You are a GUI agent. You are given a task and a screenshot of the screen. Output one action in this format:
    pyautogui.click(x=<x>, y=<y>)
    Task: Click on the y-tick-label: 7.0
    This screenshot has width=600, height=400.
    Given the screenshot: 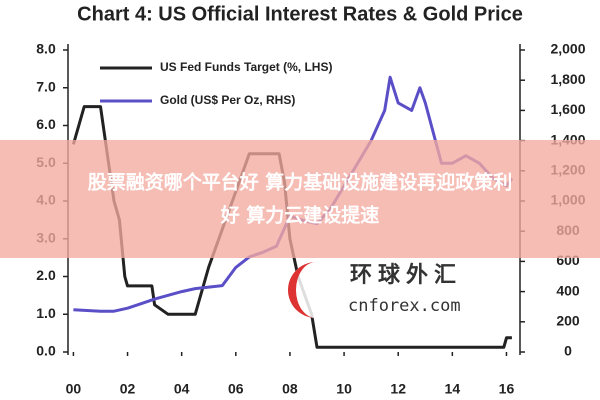 What is the action you would take?
    pyautogui.click(x=46, y=86)
    